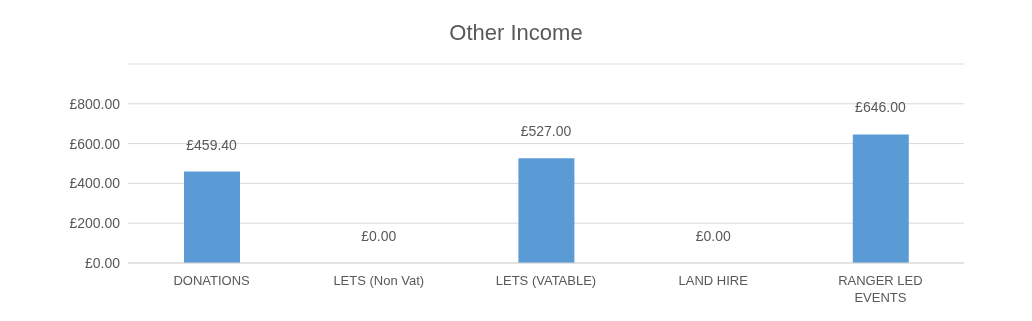  Describe the element at coordinates (379, 280) in the screenshot. I see `x-tick-label: LETS (Non Vat)` at that location.